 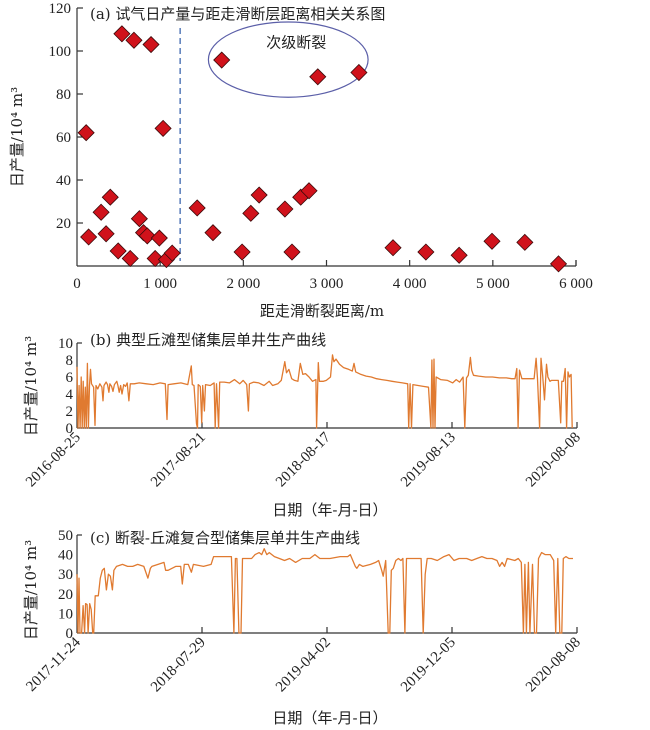 What do you see at coordinates (322, 311) in the screenshot?
I see `panel-a-xlabel: 距走滑断裂距离/m` at bounding box center [322, 311].